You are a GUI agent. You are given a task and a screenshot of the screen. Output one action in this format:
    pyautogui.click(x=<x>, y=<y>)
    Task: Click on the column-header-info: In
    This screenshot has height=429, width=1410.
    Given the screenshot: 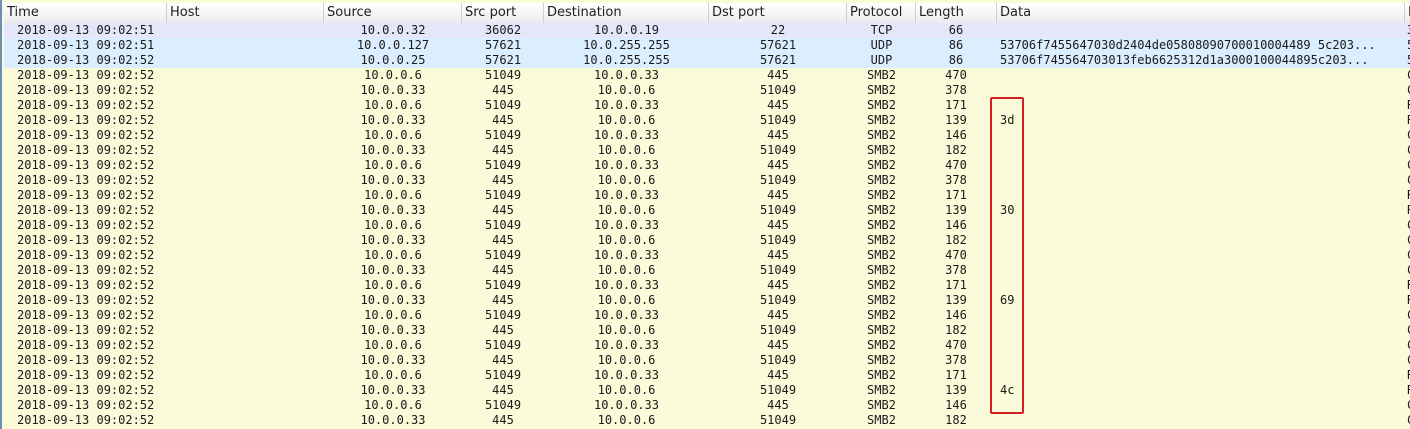 What is the action you would take?
    pyautogui.click(x=1407, y=13)
    